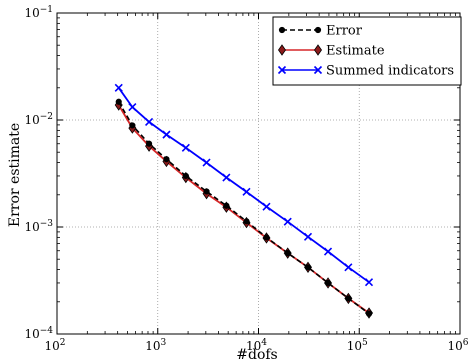  I want to click on legend: Error Estimate Summed indicators, so click(367, 51).